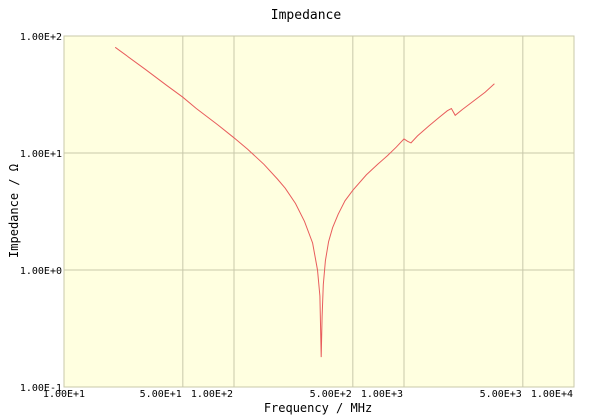  I want to click on x-tick-label: 5.00E+1, so click(161, 394).